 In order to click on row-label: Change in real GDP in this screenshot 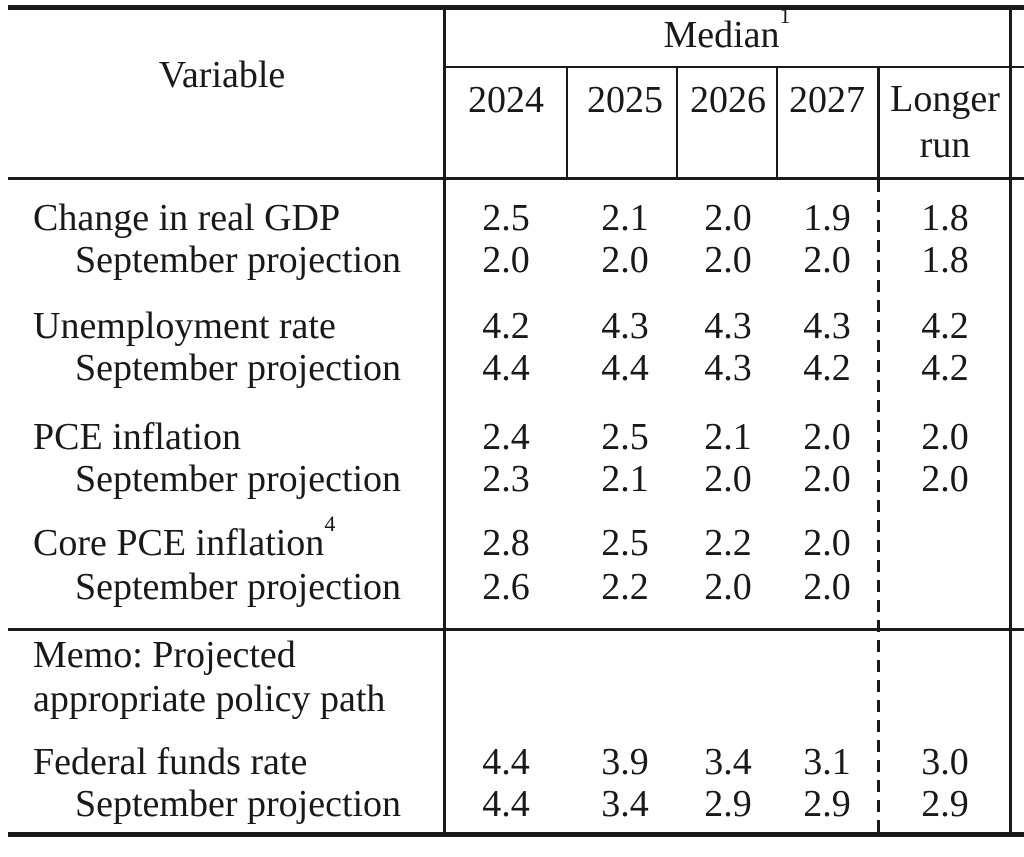, I will do `click(186, 218)`.